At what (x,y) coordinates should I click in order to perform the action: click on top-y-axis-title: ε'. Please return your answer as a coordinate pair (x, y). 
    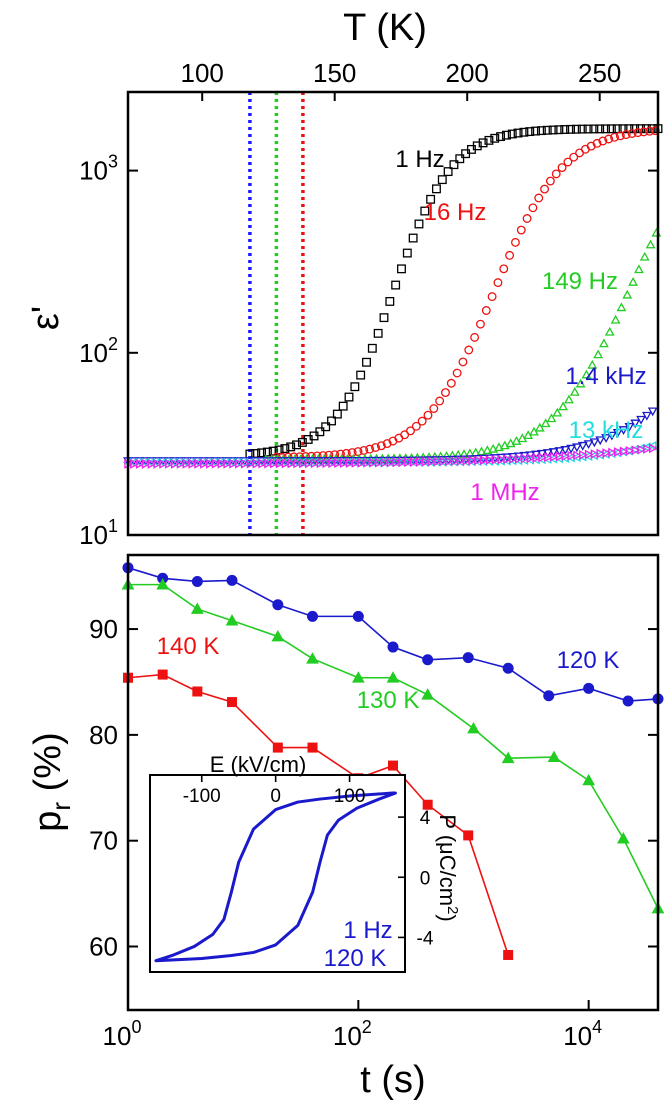
    Looking at the image, I should click on (46, 318).